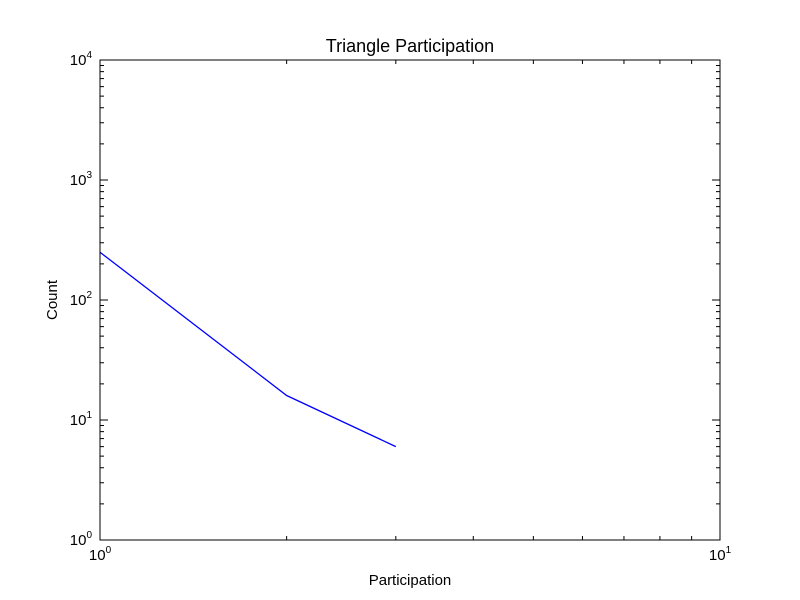 The height and width of the screenshot is (600, 800). I want to click on y-tick-label: 10⁰, so click(81, 539).